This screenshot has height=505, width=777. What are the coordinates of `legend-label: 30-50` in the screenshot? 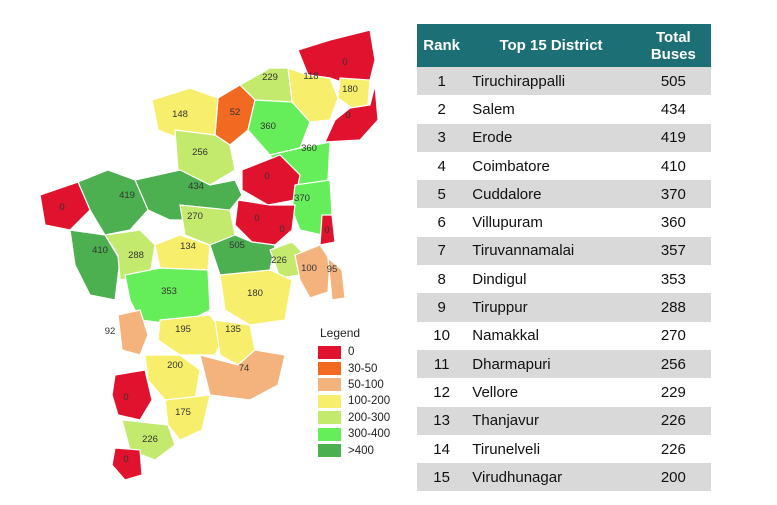 It's located at (363, 368).